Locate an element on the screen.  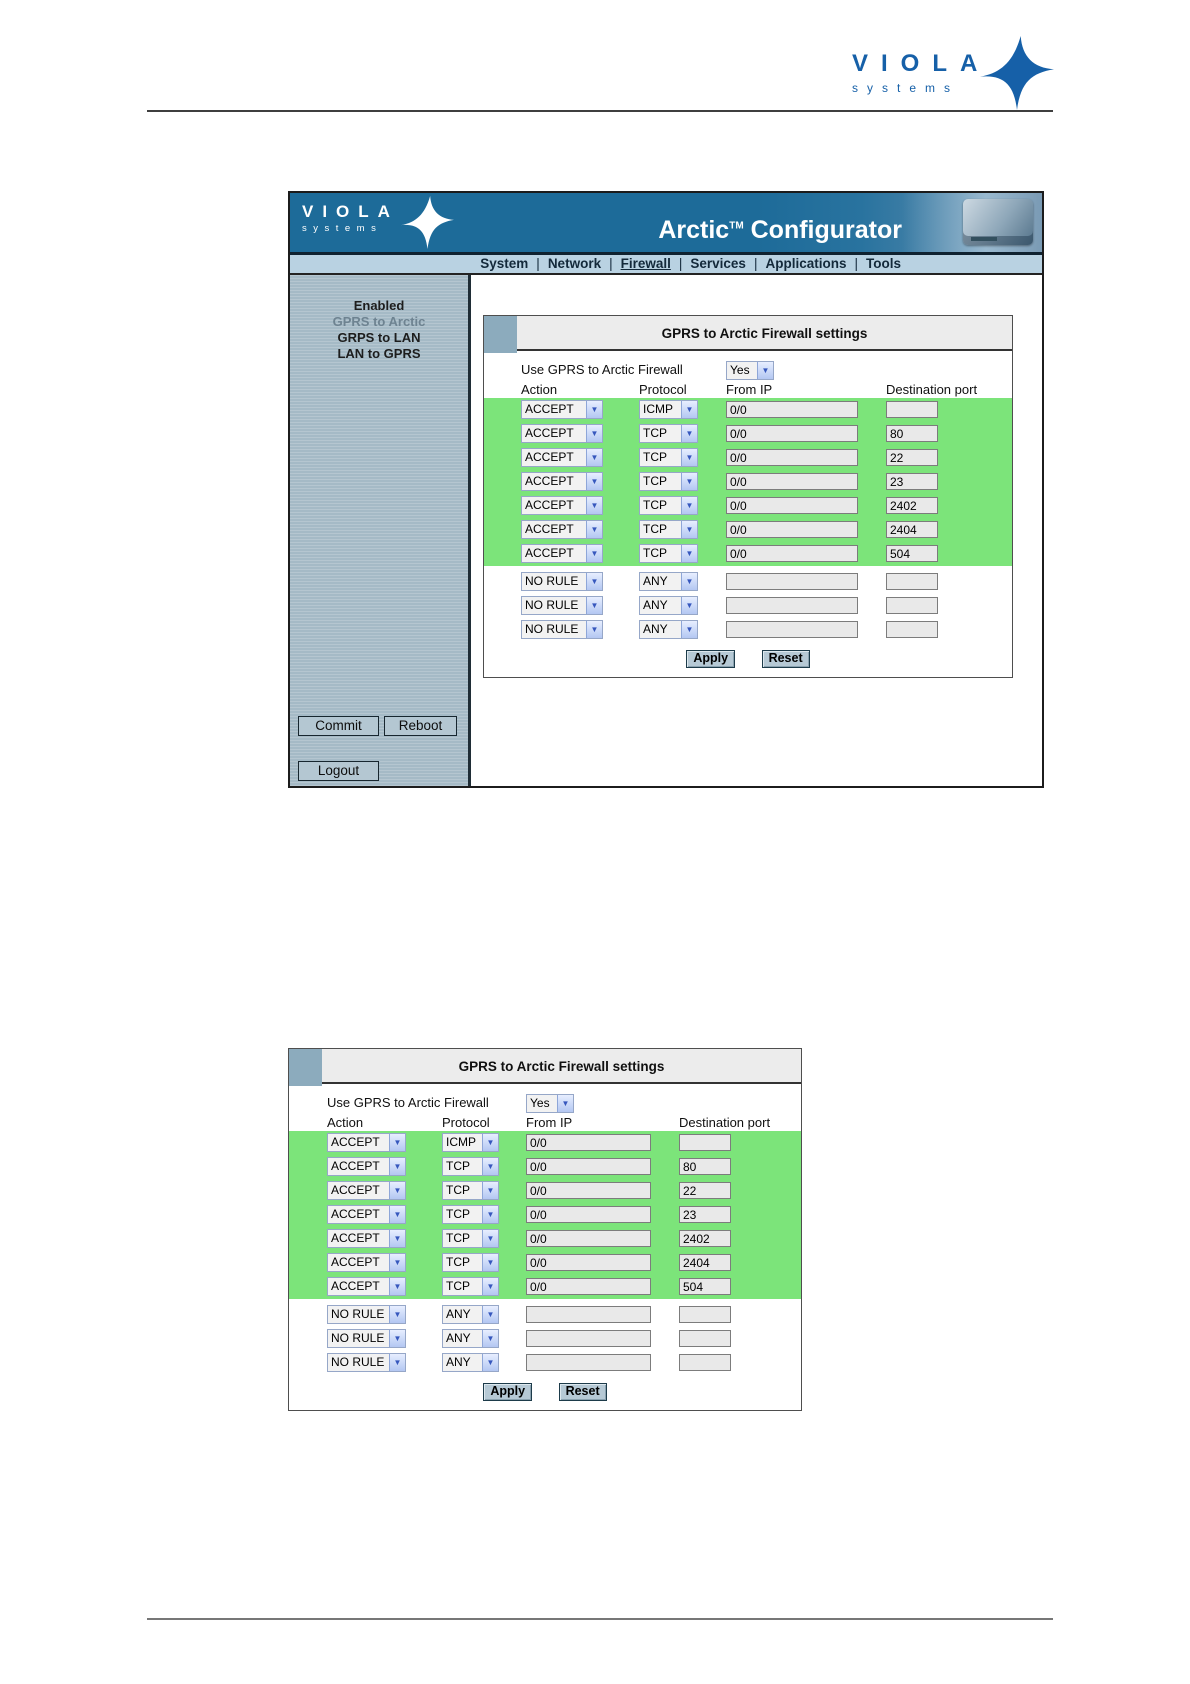
firewall-rule-row: NO RULE ▼ ANY ▼ is located at coordinates (748, 582).